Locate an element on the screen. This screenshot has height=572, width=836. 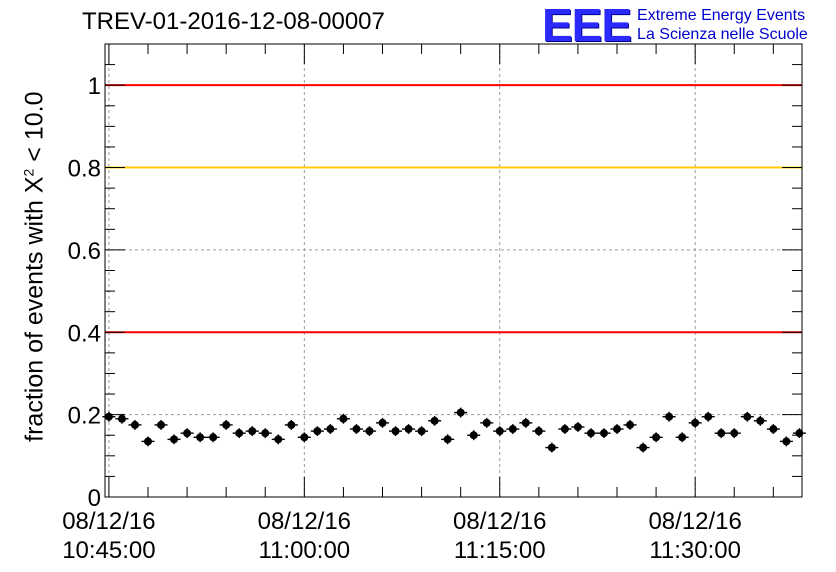
x-tick-label-time: 11:30:00 is located at coordinates (695, 550).